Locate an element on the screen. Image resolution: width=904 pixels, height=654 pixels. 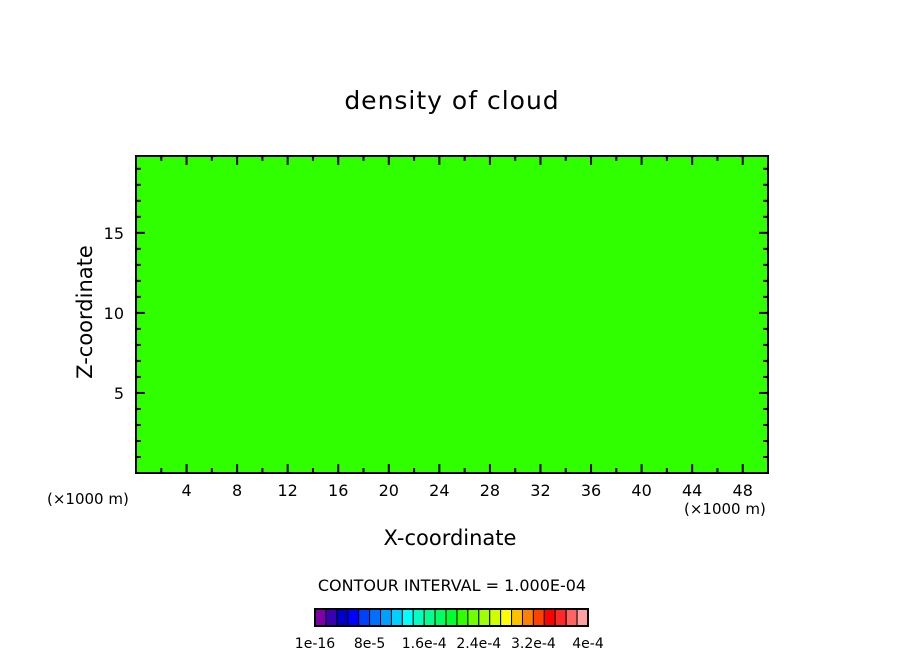
x-tick-label: 28 is located at coordinates (490, 490).